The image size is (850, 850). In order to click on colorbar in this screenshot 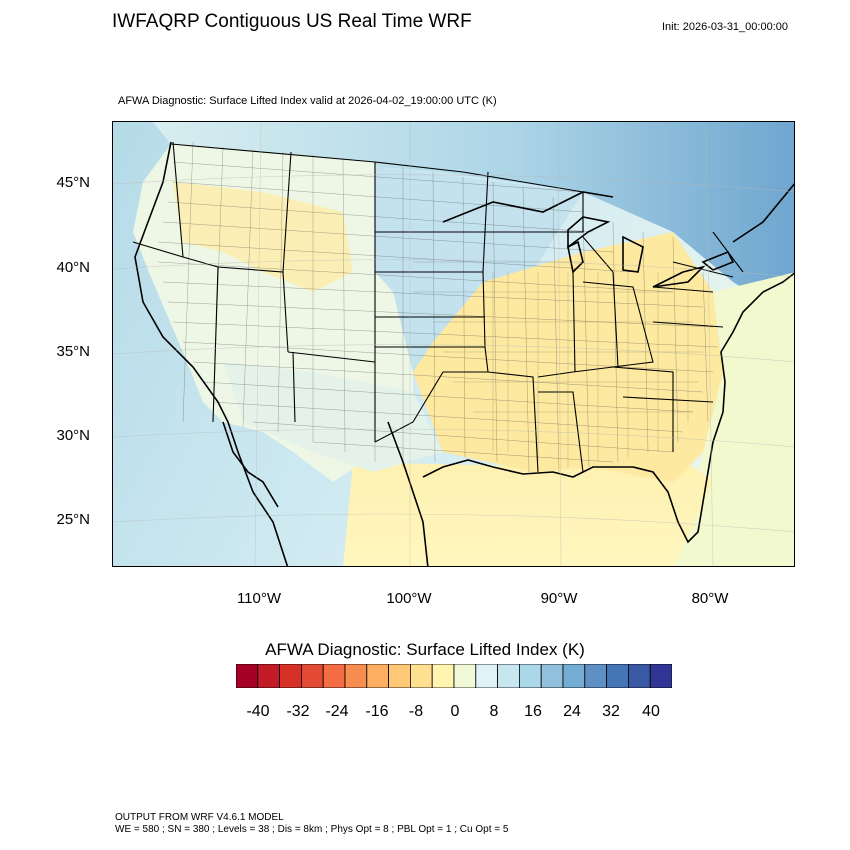, I will do `click(454, 676)`.